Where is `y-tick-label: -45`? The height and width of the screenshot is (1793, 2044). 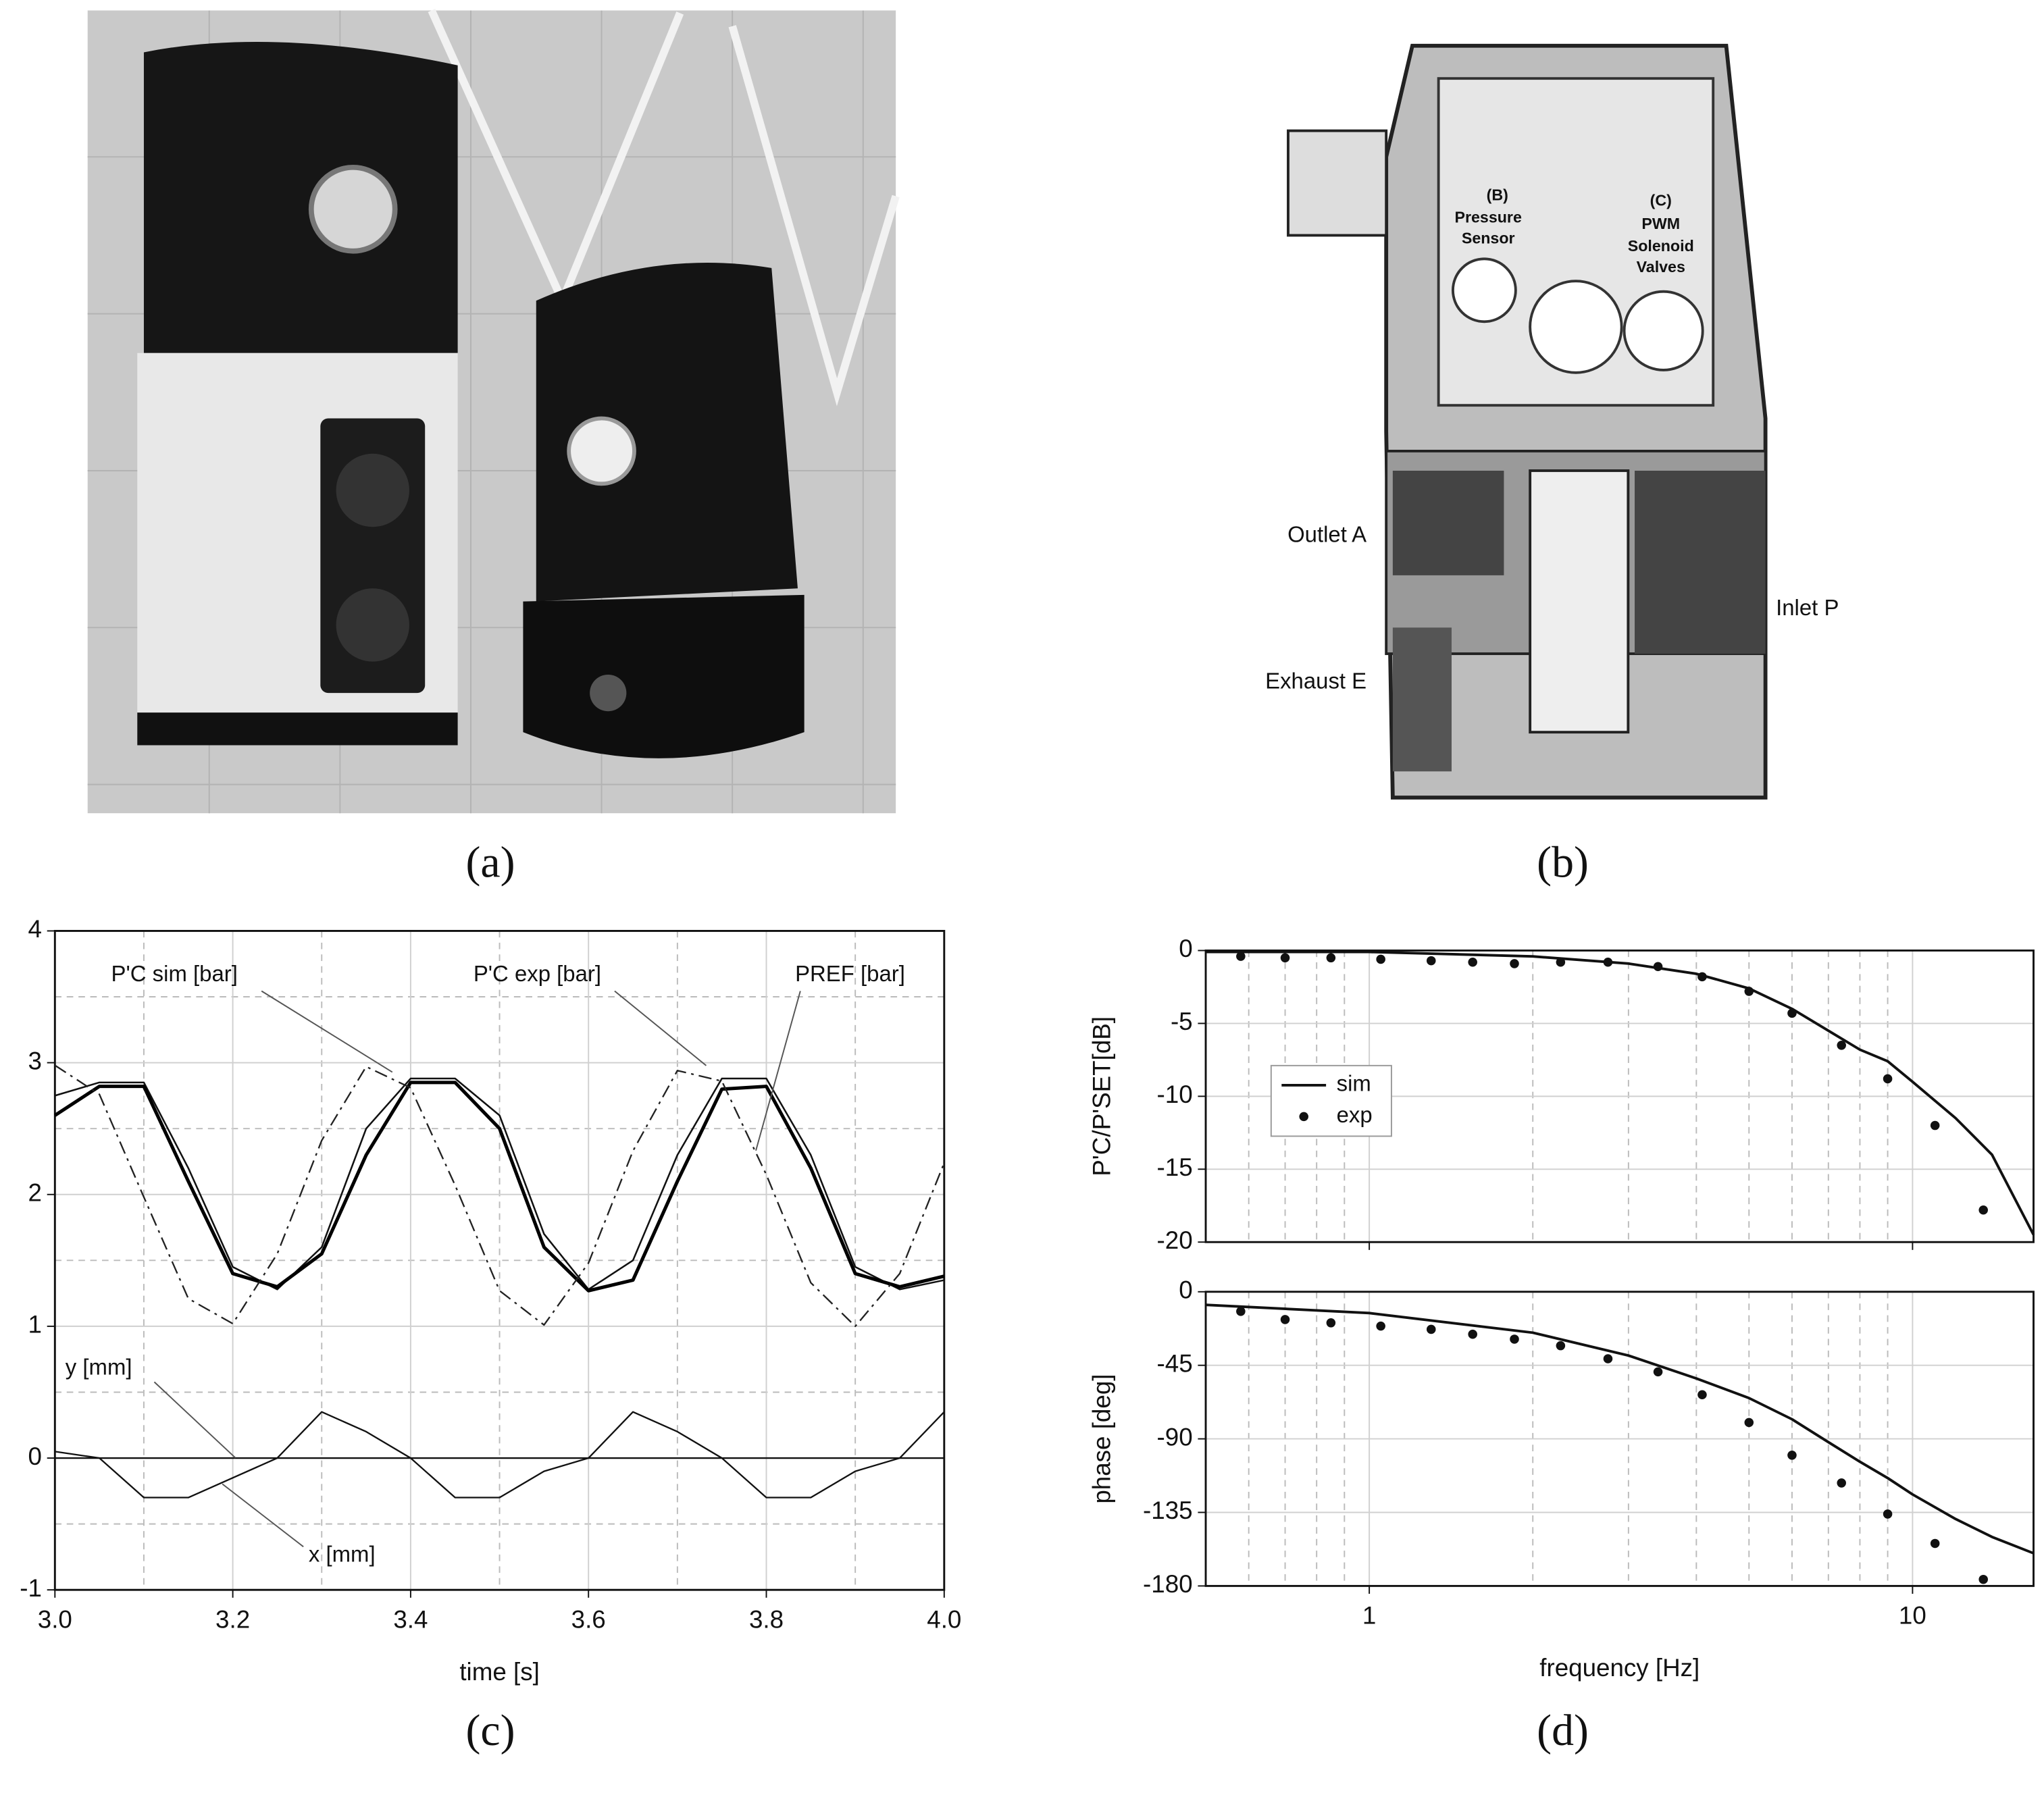 y-tick-label: -45 is located at coordinates (1175, 1363).